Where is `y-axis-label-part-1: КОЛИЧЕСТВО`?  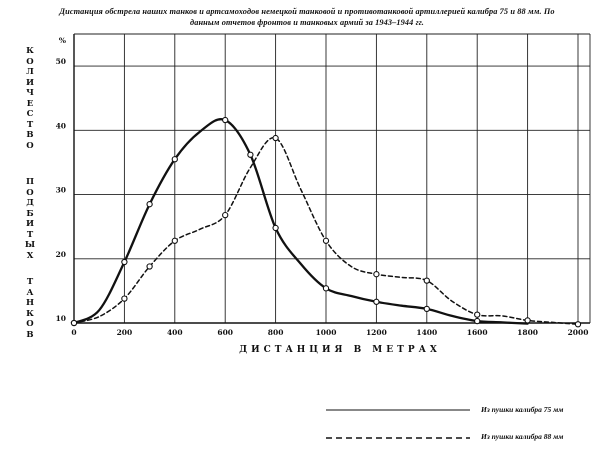
y-axis-label-part-1: КОЛИЧЕСТВО is located at coordinates (30, 98).